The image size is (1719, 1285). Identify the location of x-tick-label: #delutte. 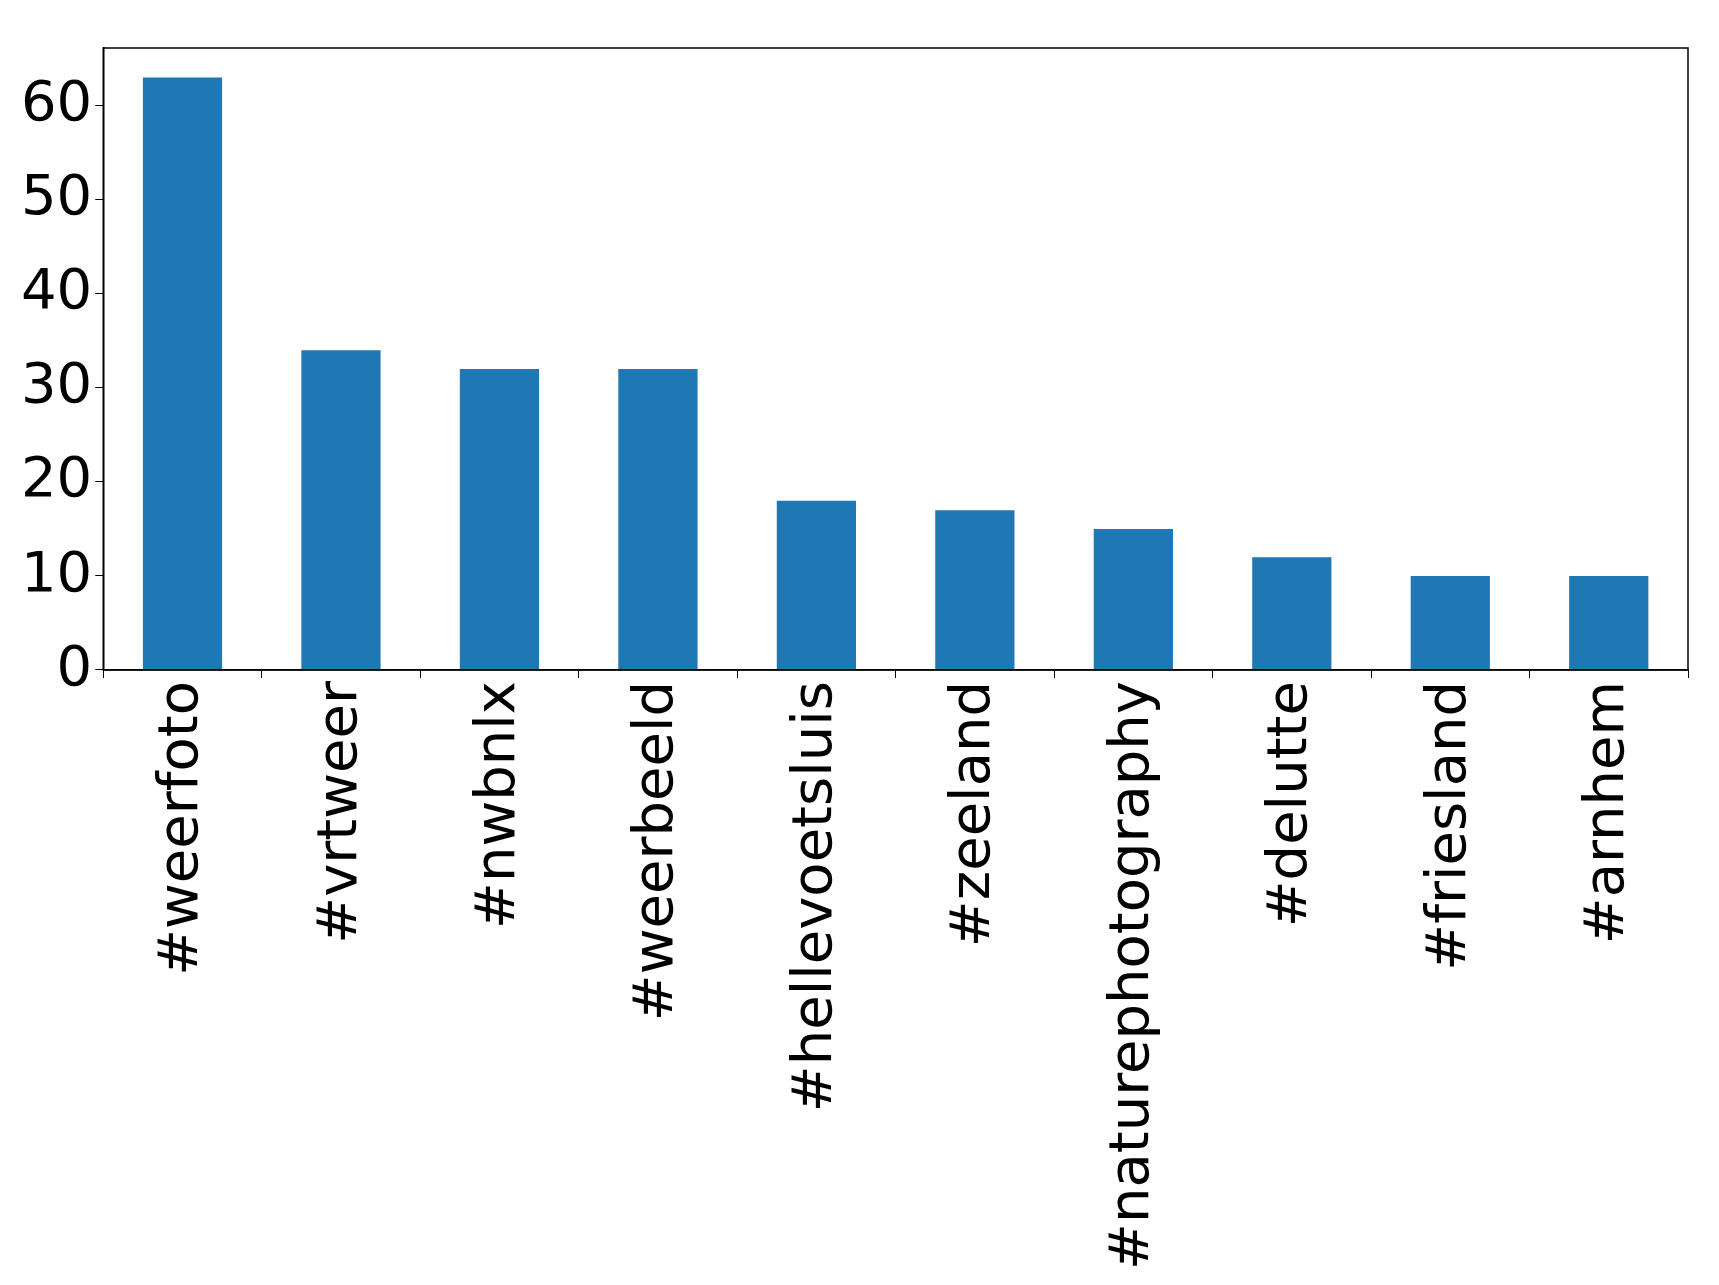
(1287, 804).